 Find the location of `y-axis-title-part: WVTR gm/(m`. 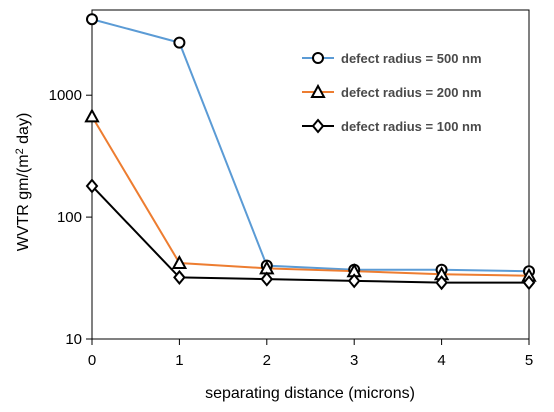

y-axis-title-part: WVTR gm/(m is located at coordinates (23, 202).